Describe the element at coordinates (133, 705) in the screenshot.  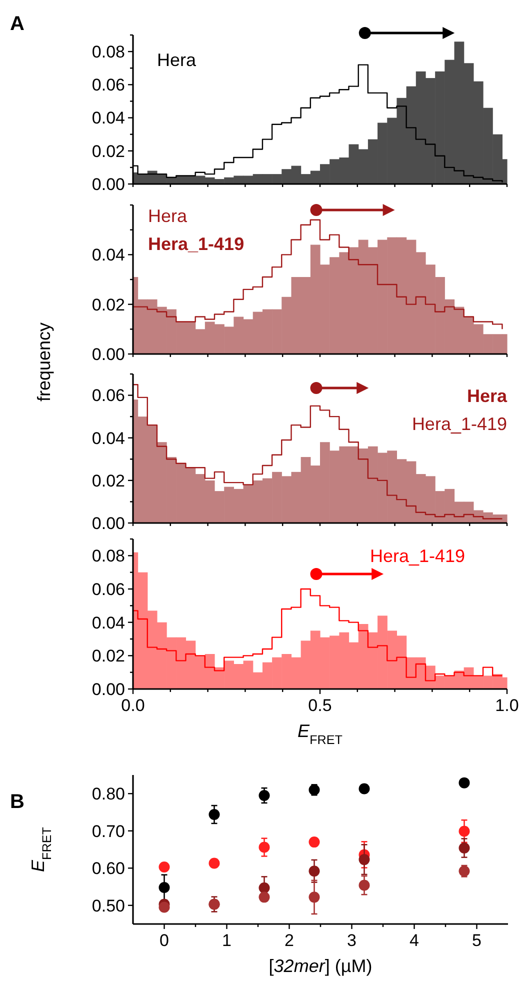
I see `x-tick-label: 0.0` at that location.